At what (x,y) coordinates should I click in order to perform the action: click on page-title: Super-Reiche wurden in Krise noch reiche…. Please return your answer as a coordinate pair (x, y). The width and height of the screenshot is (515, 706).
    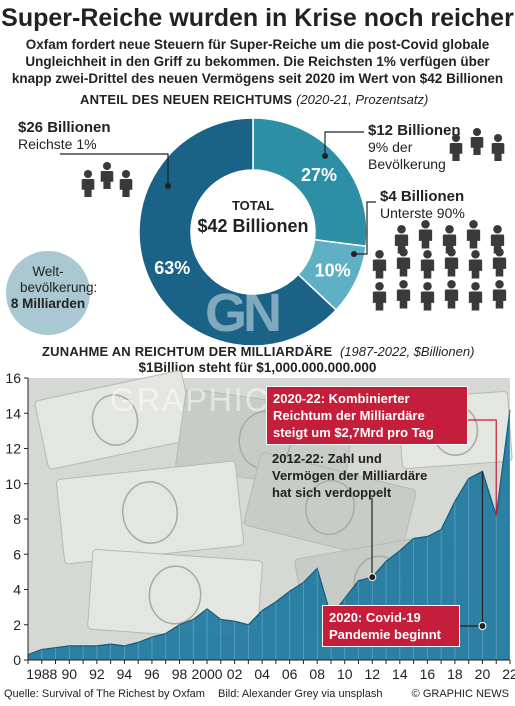
    Looking at the image, I should click on (257, 18).